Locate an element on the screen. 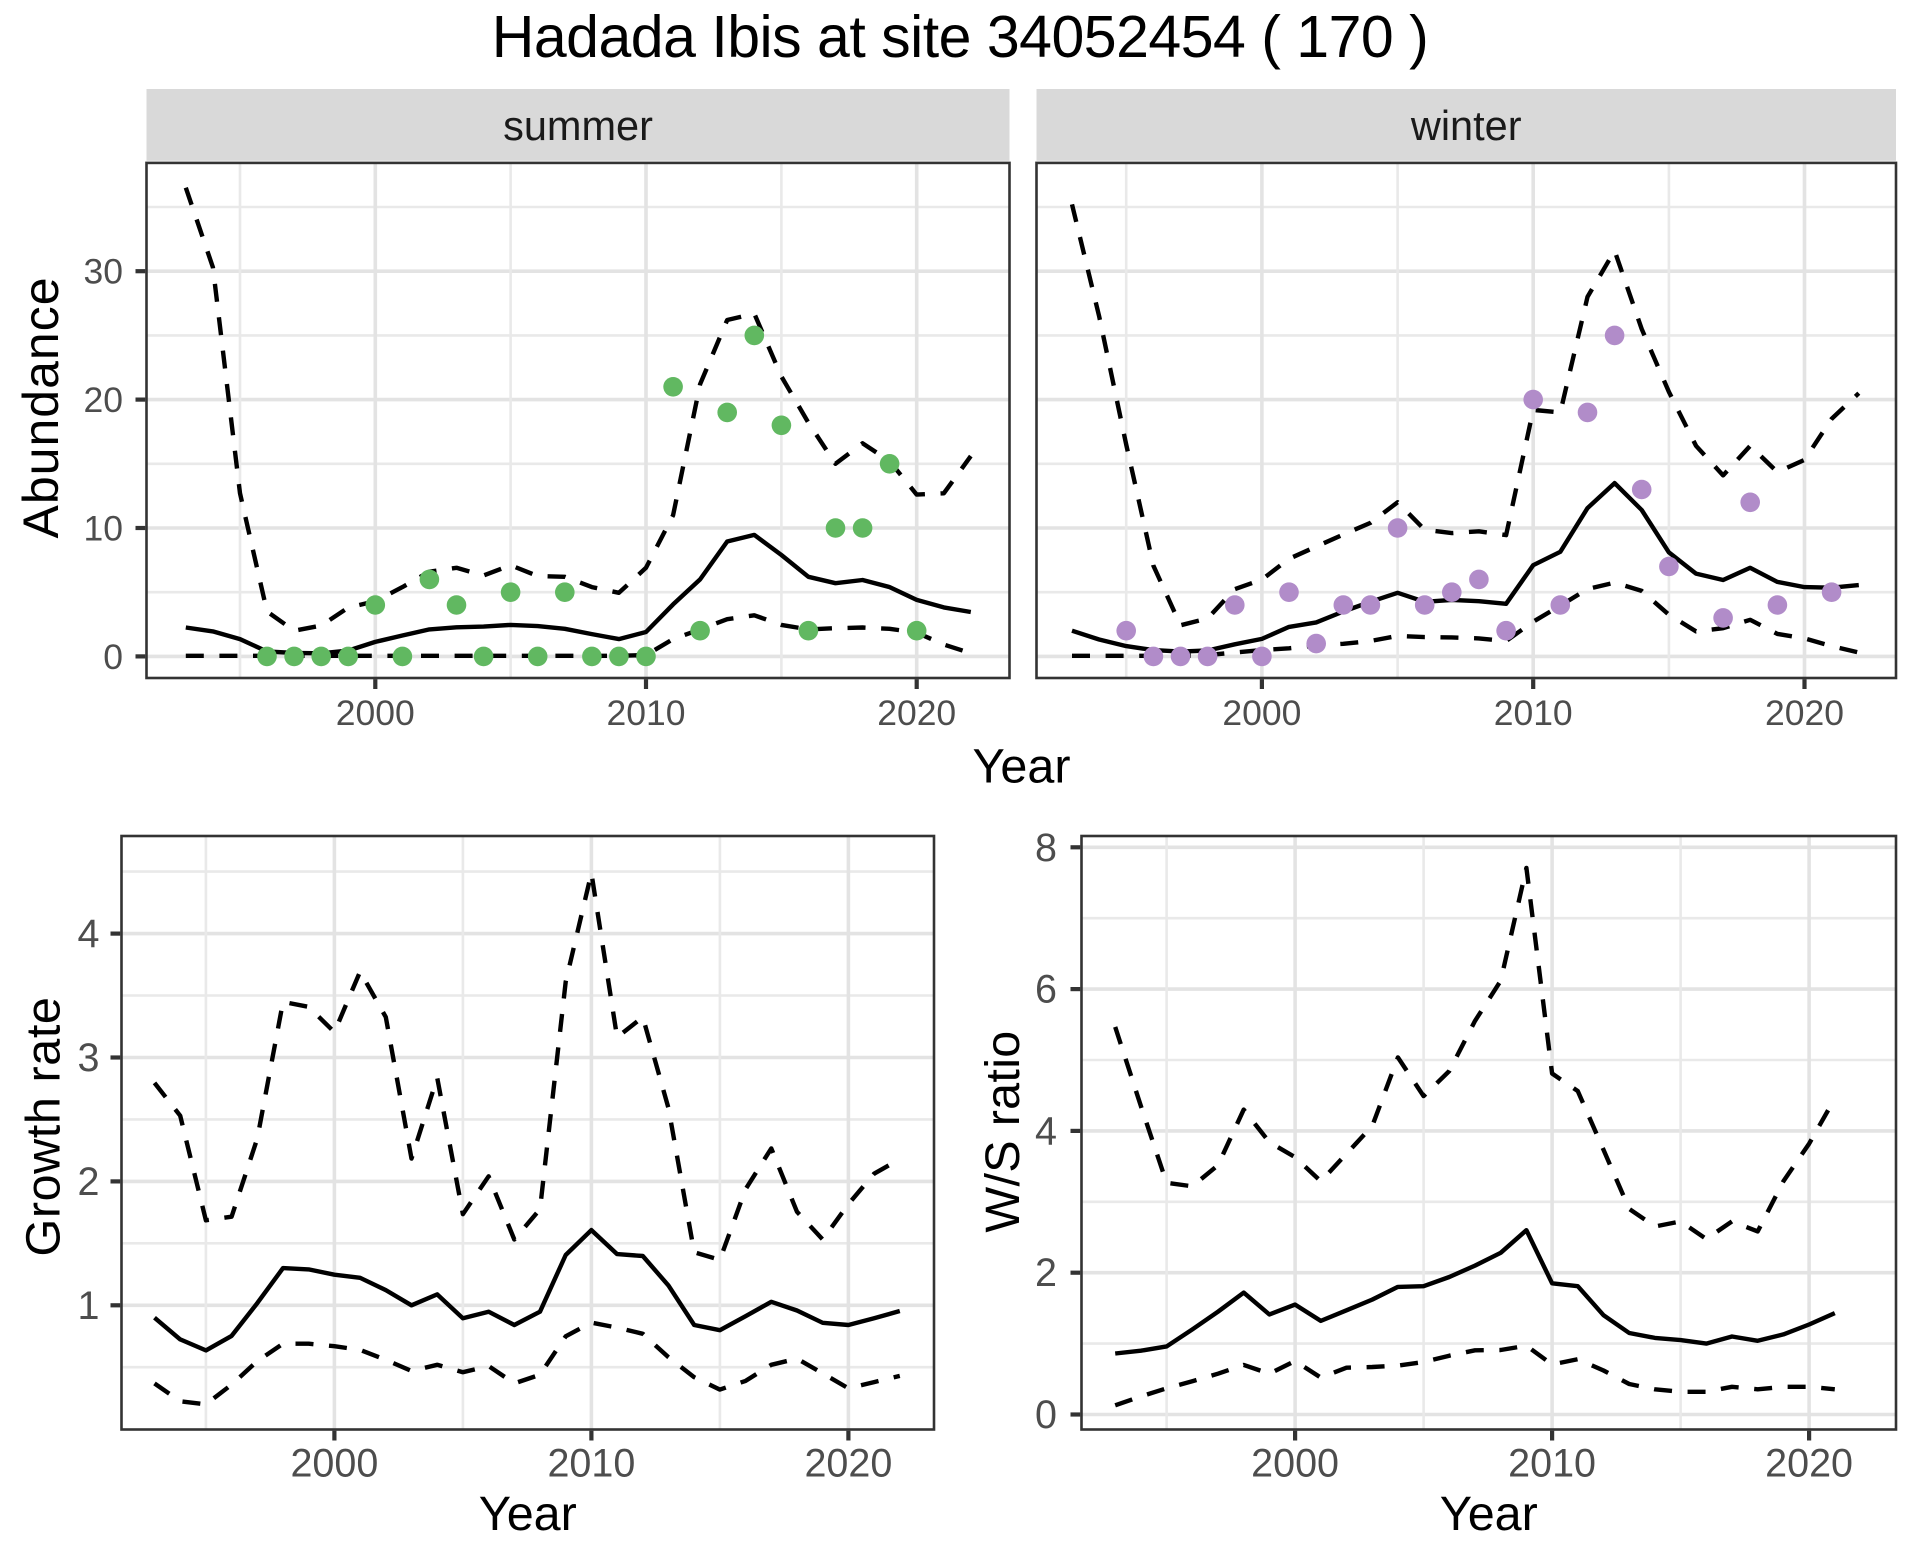 This screenshot has width=1920, height=1560. svg-text: summer is located at coordinates (578, 125).